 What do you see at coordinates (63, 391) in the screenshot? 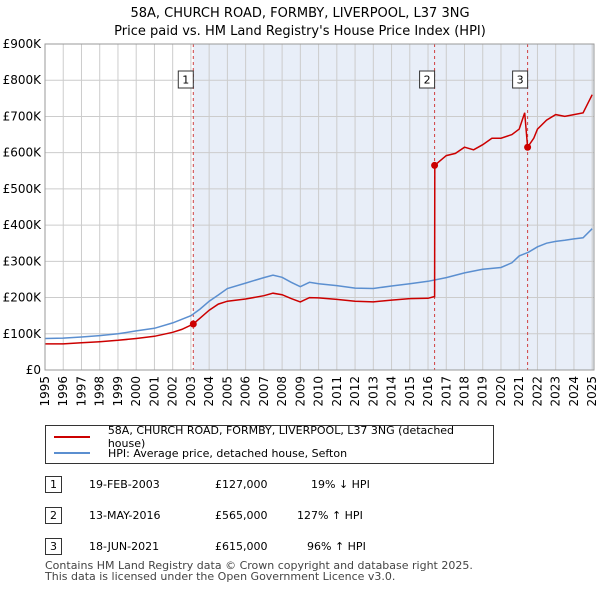
I see `x-tick-label: 1996` at bounding box center [63, 391].